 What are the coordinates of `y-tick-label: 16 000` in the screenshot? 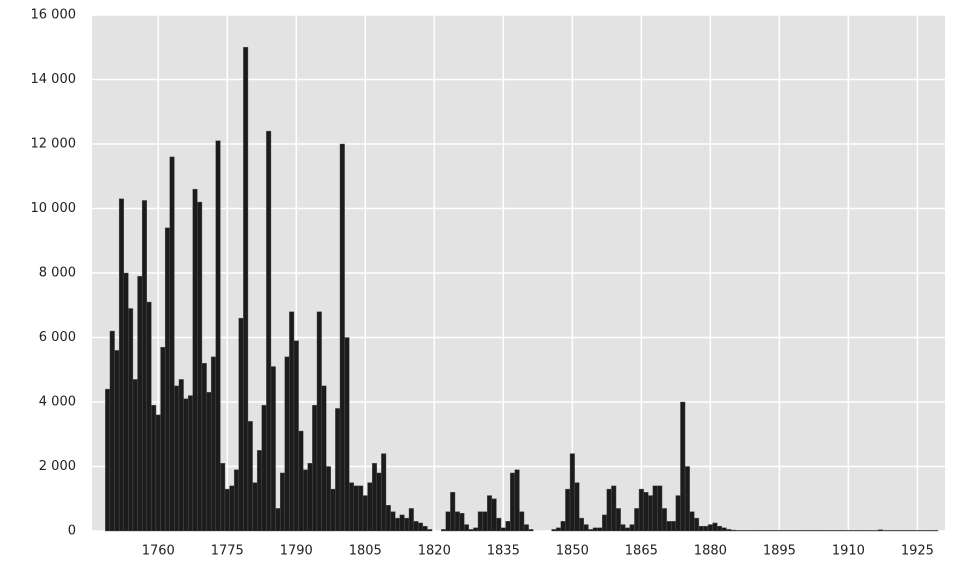 It's located at (54, 15).